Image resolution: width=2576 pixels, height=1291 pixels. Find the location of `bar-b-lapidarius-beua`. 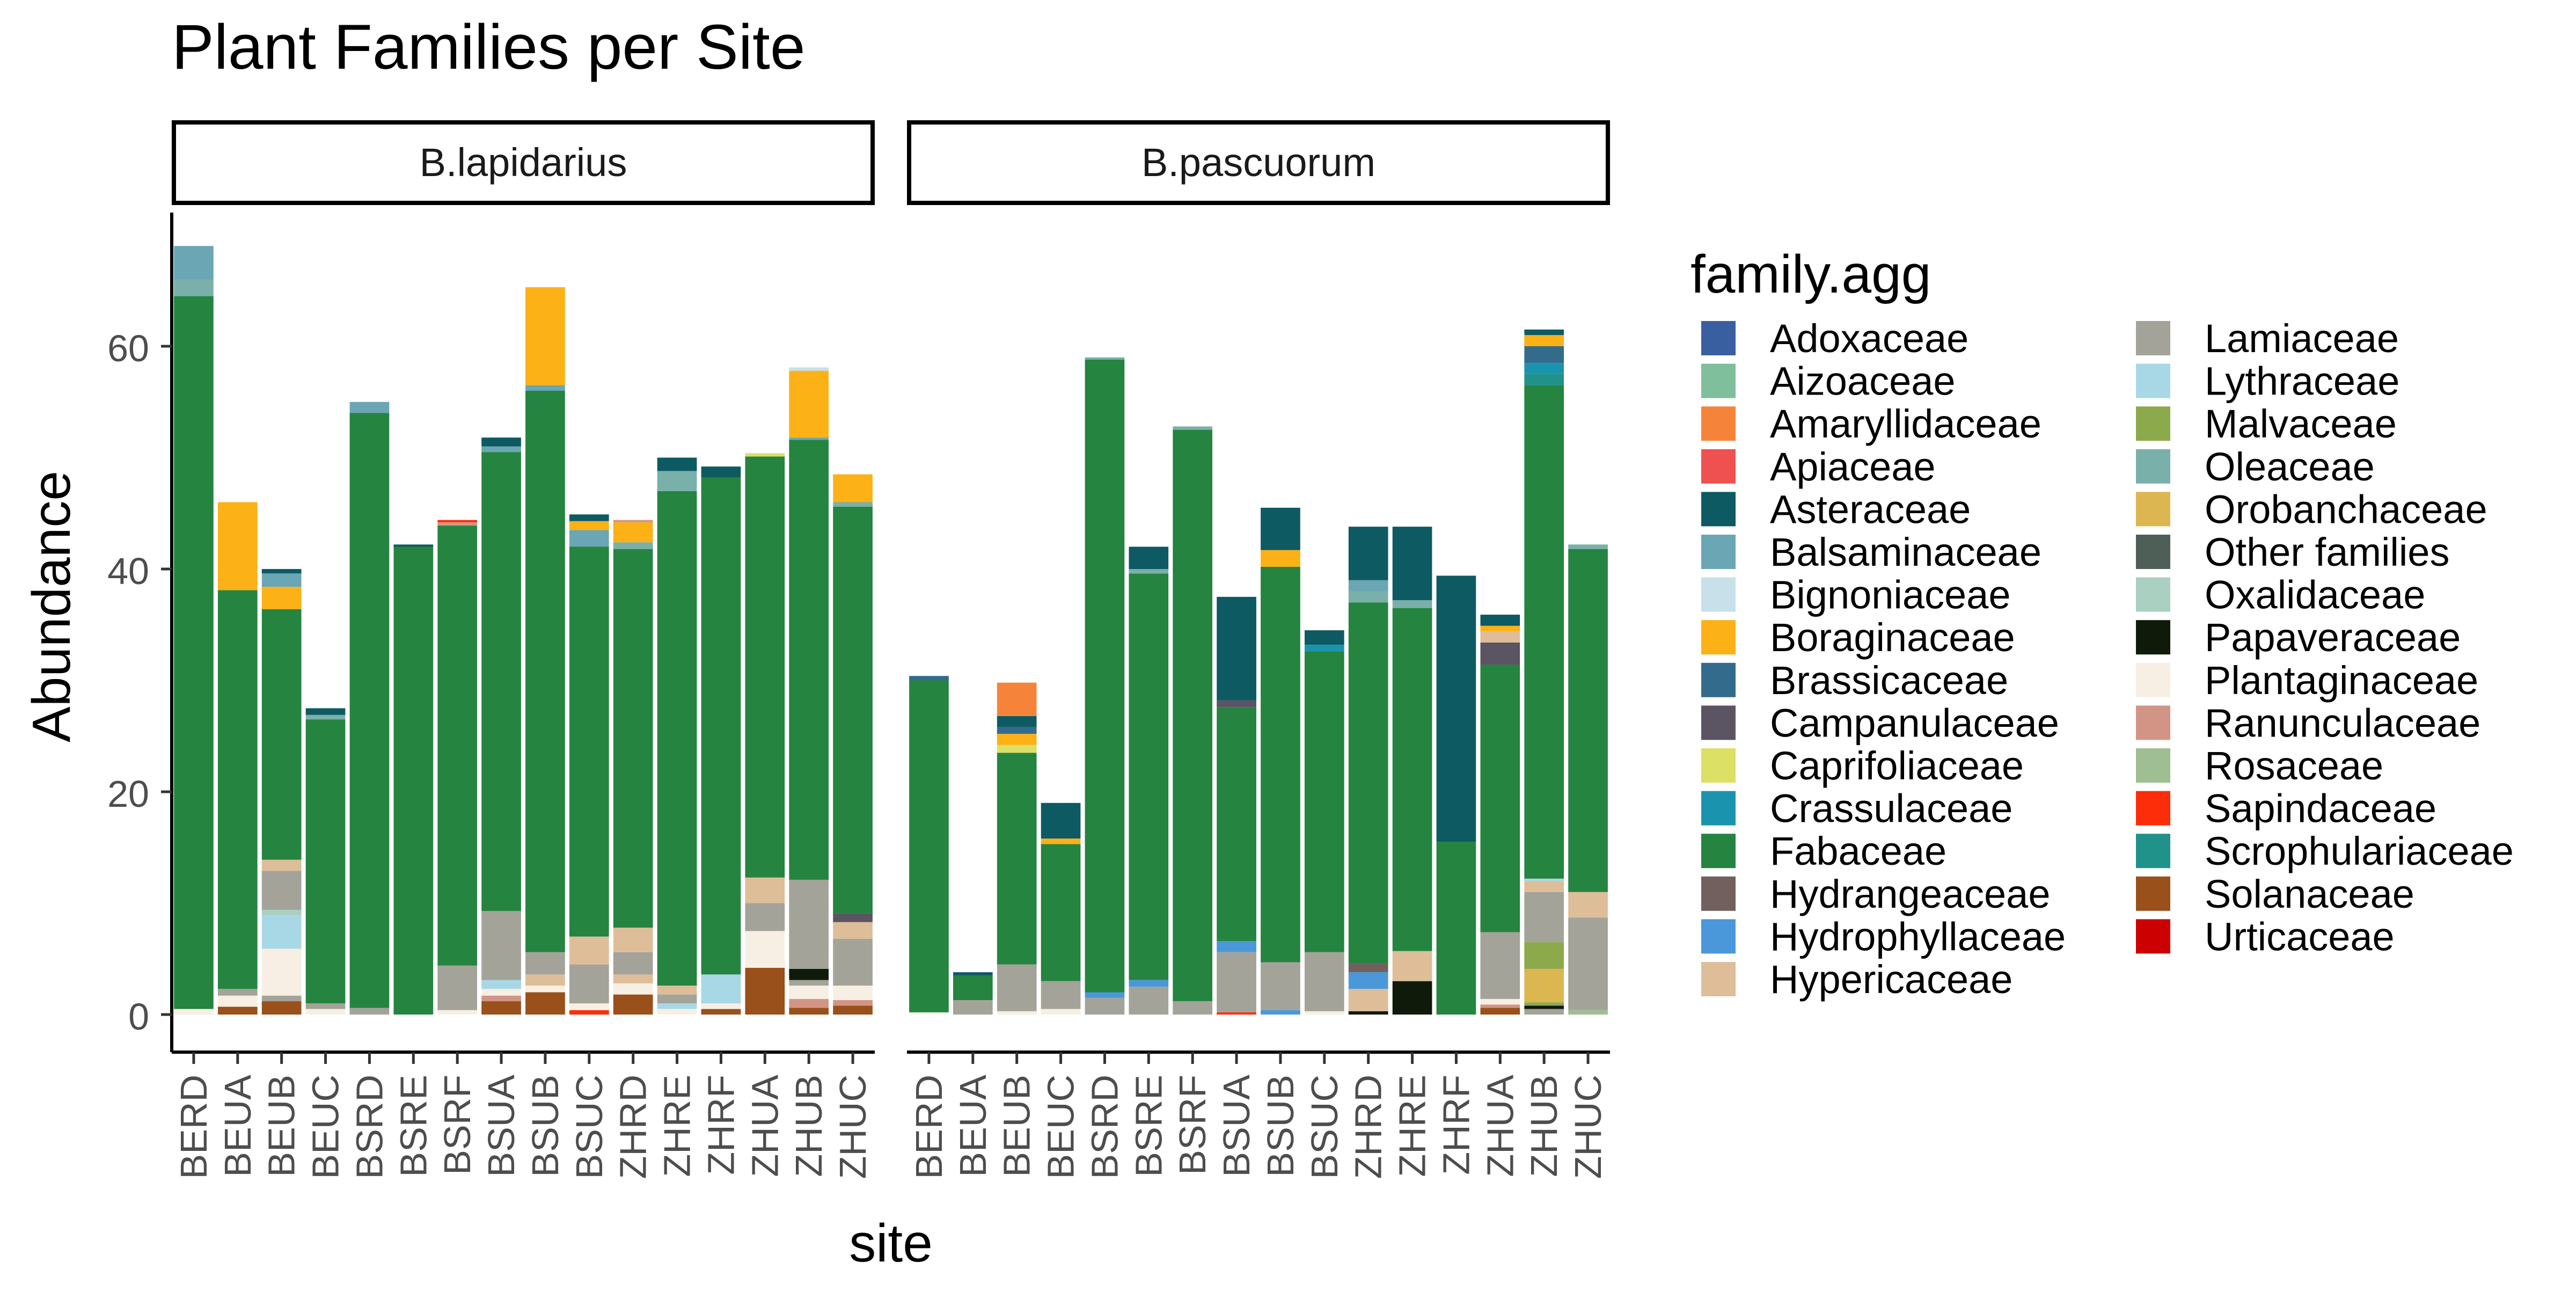

bar-b-lapidarius-beua is located at coordinates (237, 758).